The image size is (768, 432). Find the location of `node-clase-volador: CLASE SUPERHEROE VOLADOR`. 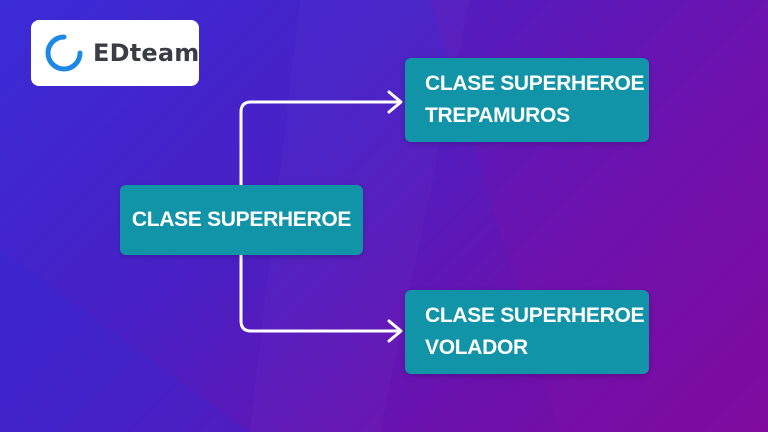

node-clase-volador: CLASE SUPERHEROE VOLADOR is located at coordinates (527, 332).